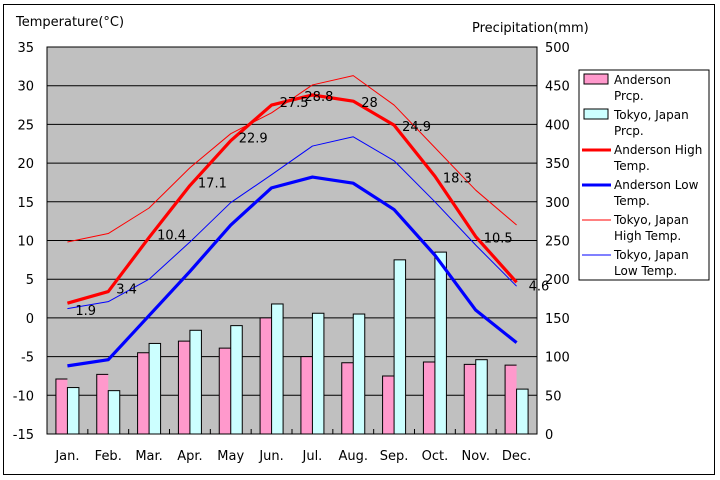  I want to click on x-tick-label: Jan., so click(66, 456).